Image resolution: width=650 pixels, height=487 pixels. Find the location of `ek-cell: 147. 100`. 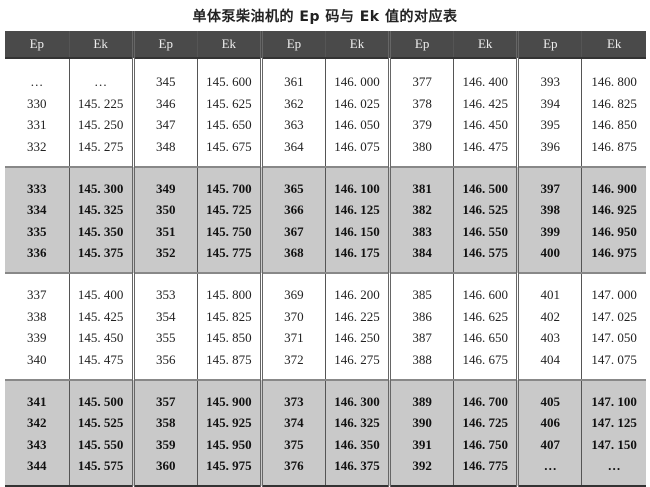

ek-cell: 147. 100 is located at coordinates (613, 395).